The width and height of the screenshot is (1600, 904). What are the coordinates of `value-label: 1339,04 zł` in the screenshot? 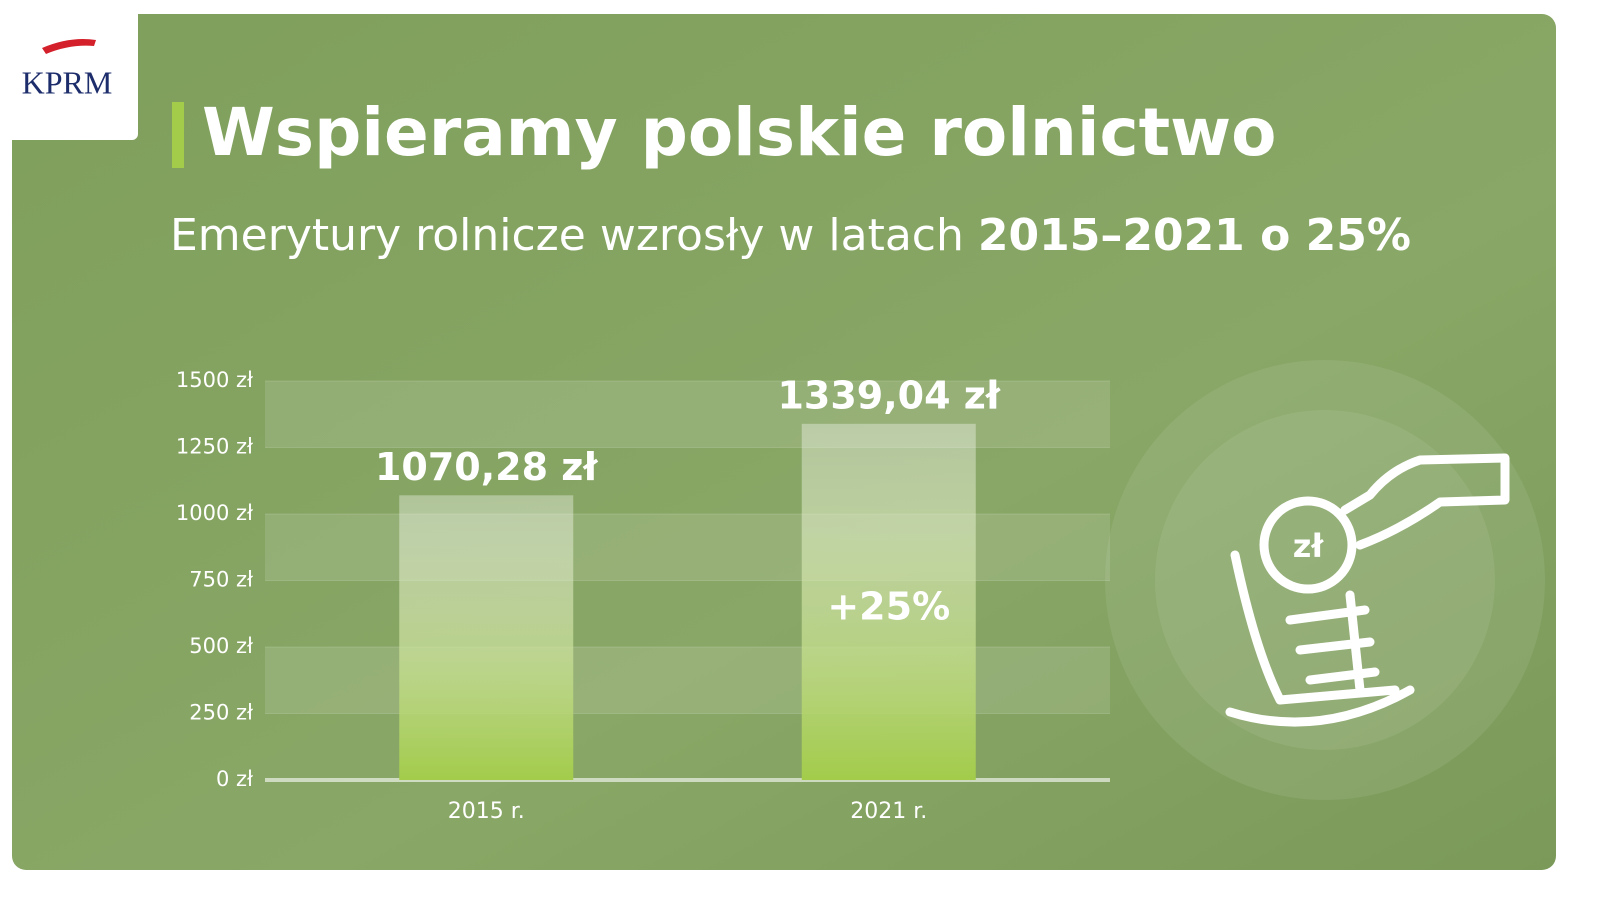 It's located at (888, 395).